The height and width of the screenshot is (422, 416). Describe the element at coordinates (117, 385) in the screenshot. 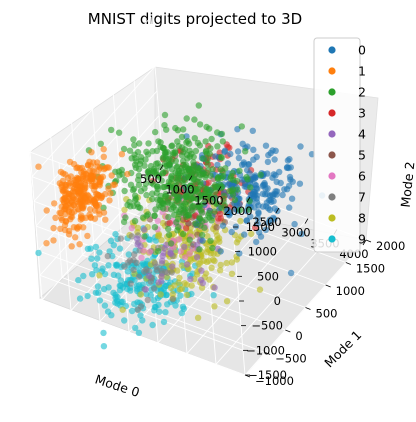

I see `x-axis-label: Mode 0` at that location.